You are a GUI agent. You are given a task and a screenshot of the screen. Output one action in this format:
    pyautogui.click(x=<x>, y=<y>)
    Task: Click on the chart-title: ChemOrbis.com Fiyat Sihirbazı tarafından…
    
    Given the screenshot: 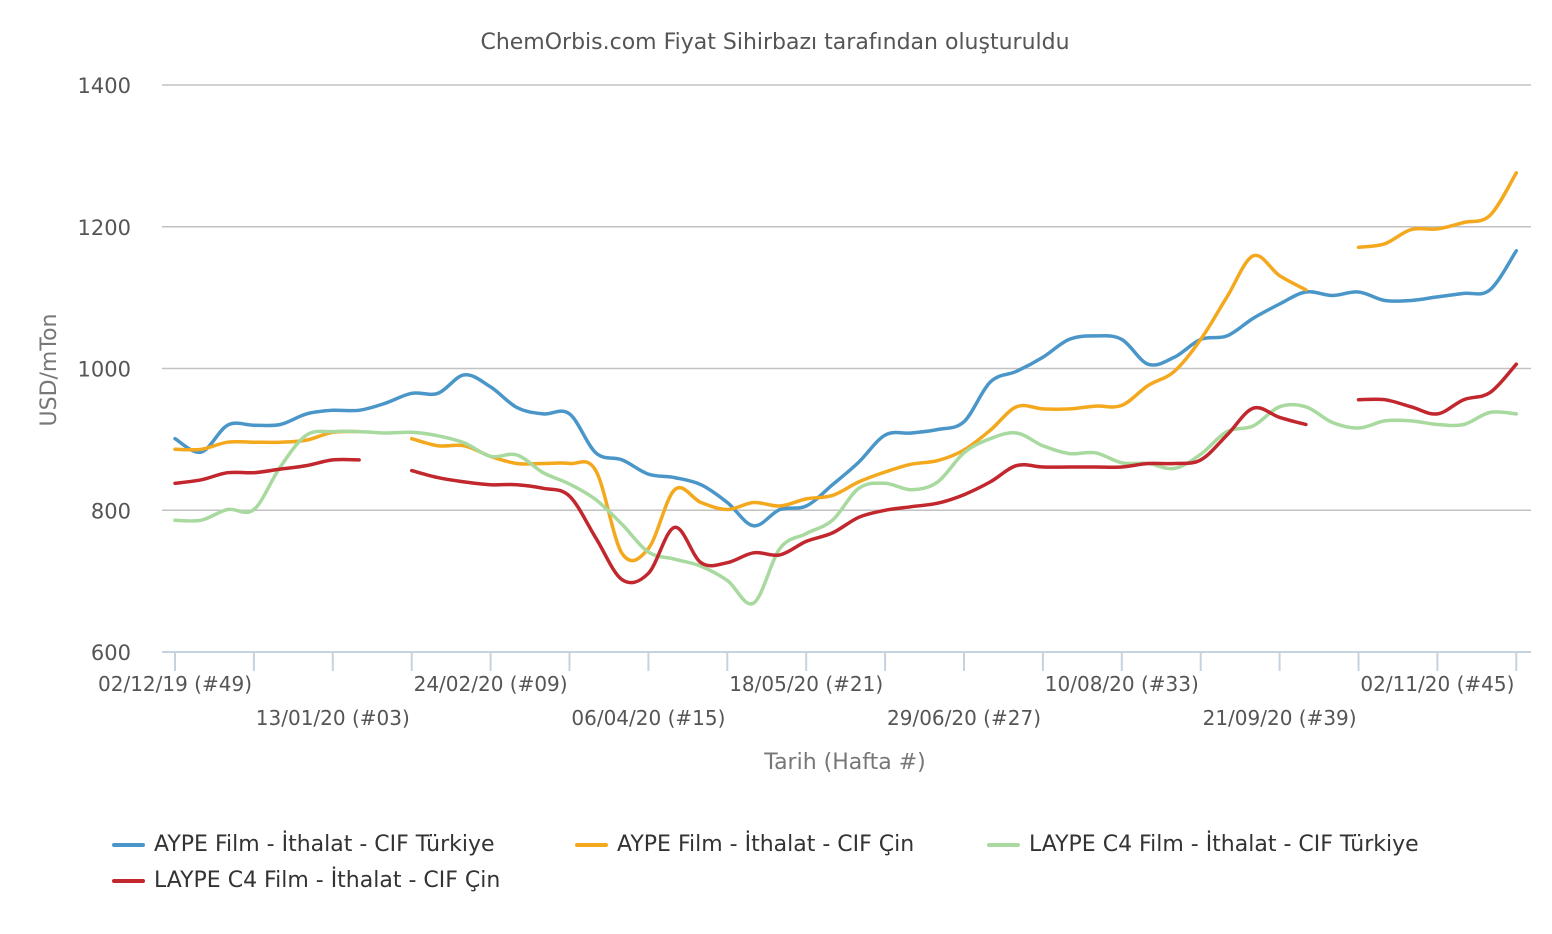 What is the action you would take?
    pyautogui.click(x=774, y=42)
    